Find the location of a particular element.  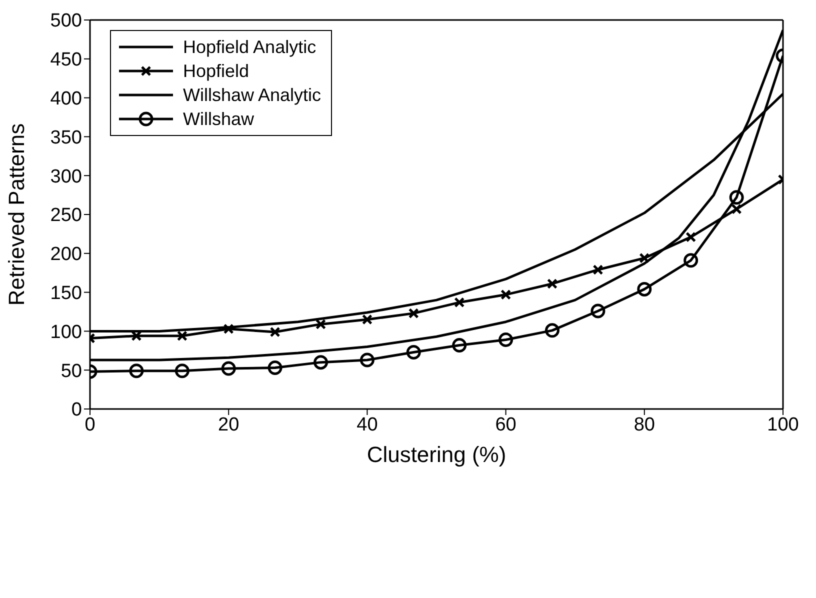

y-tick-label: 200 is located at coordinates (66, 255).